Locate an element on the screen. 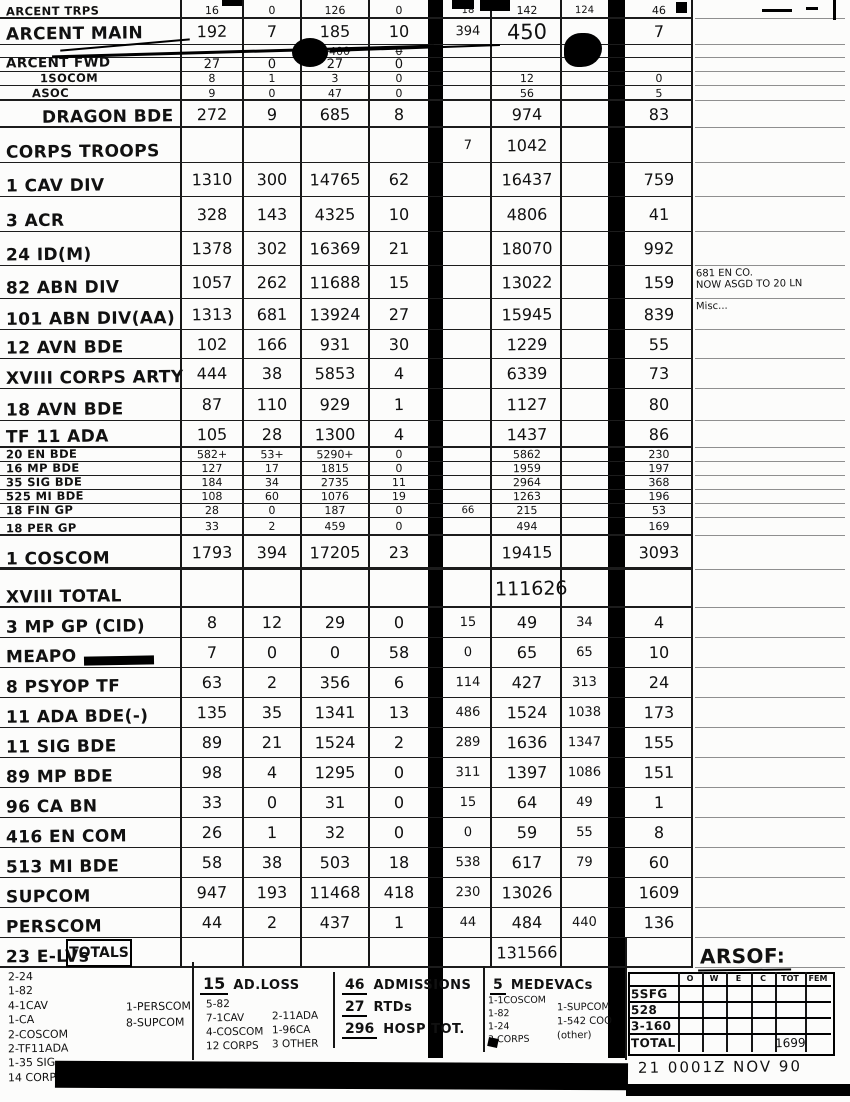 This screenshot has height=1102, width=850. unit-label: 525 MI BDE is located at coordinates (44, 495).